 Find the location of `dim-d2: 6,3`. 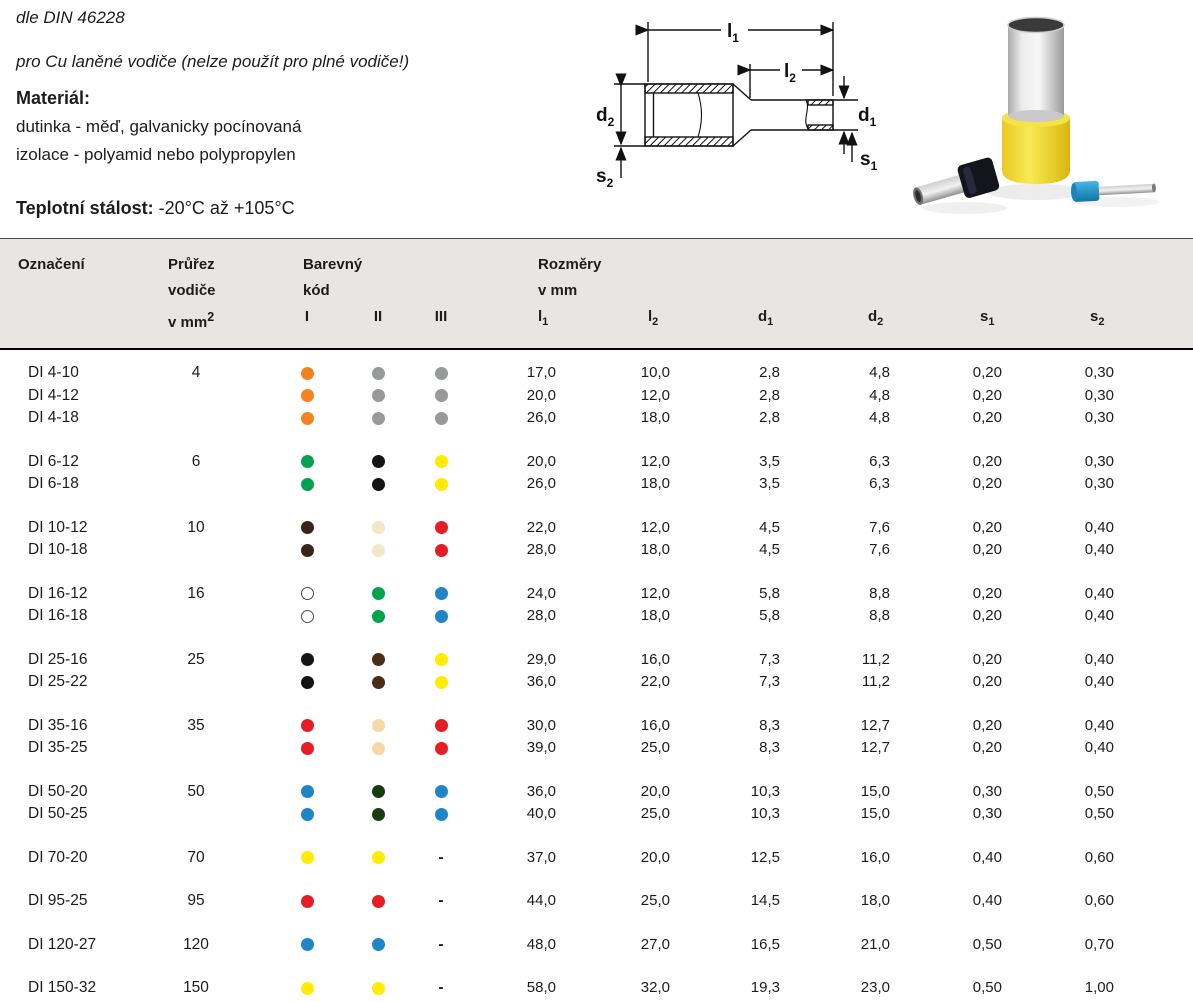

dim-d2: 6,3 is located at coordinates (879, 483).